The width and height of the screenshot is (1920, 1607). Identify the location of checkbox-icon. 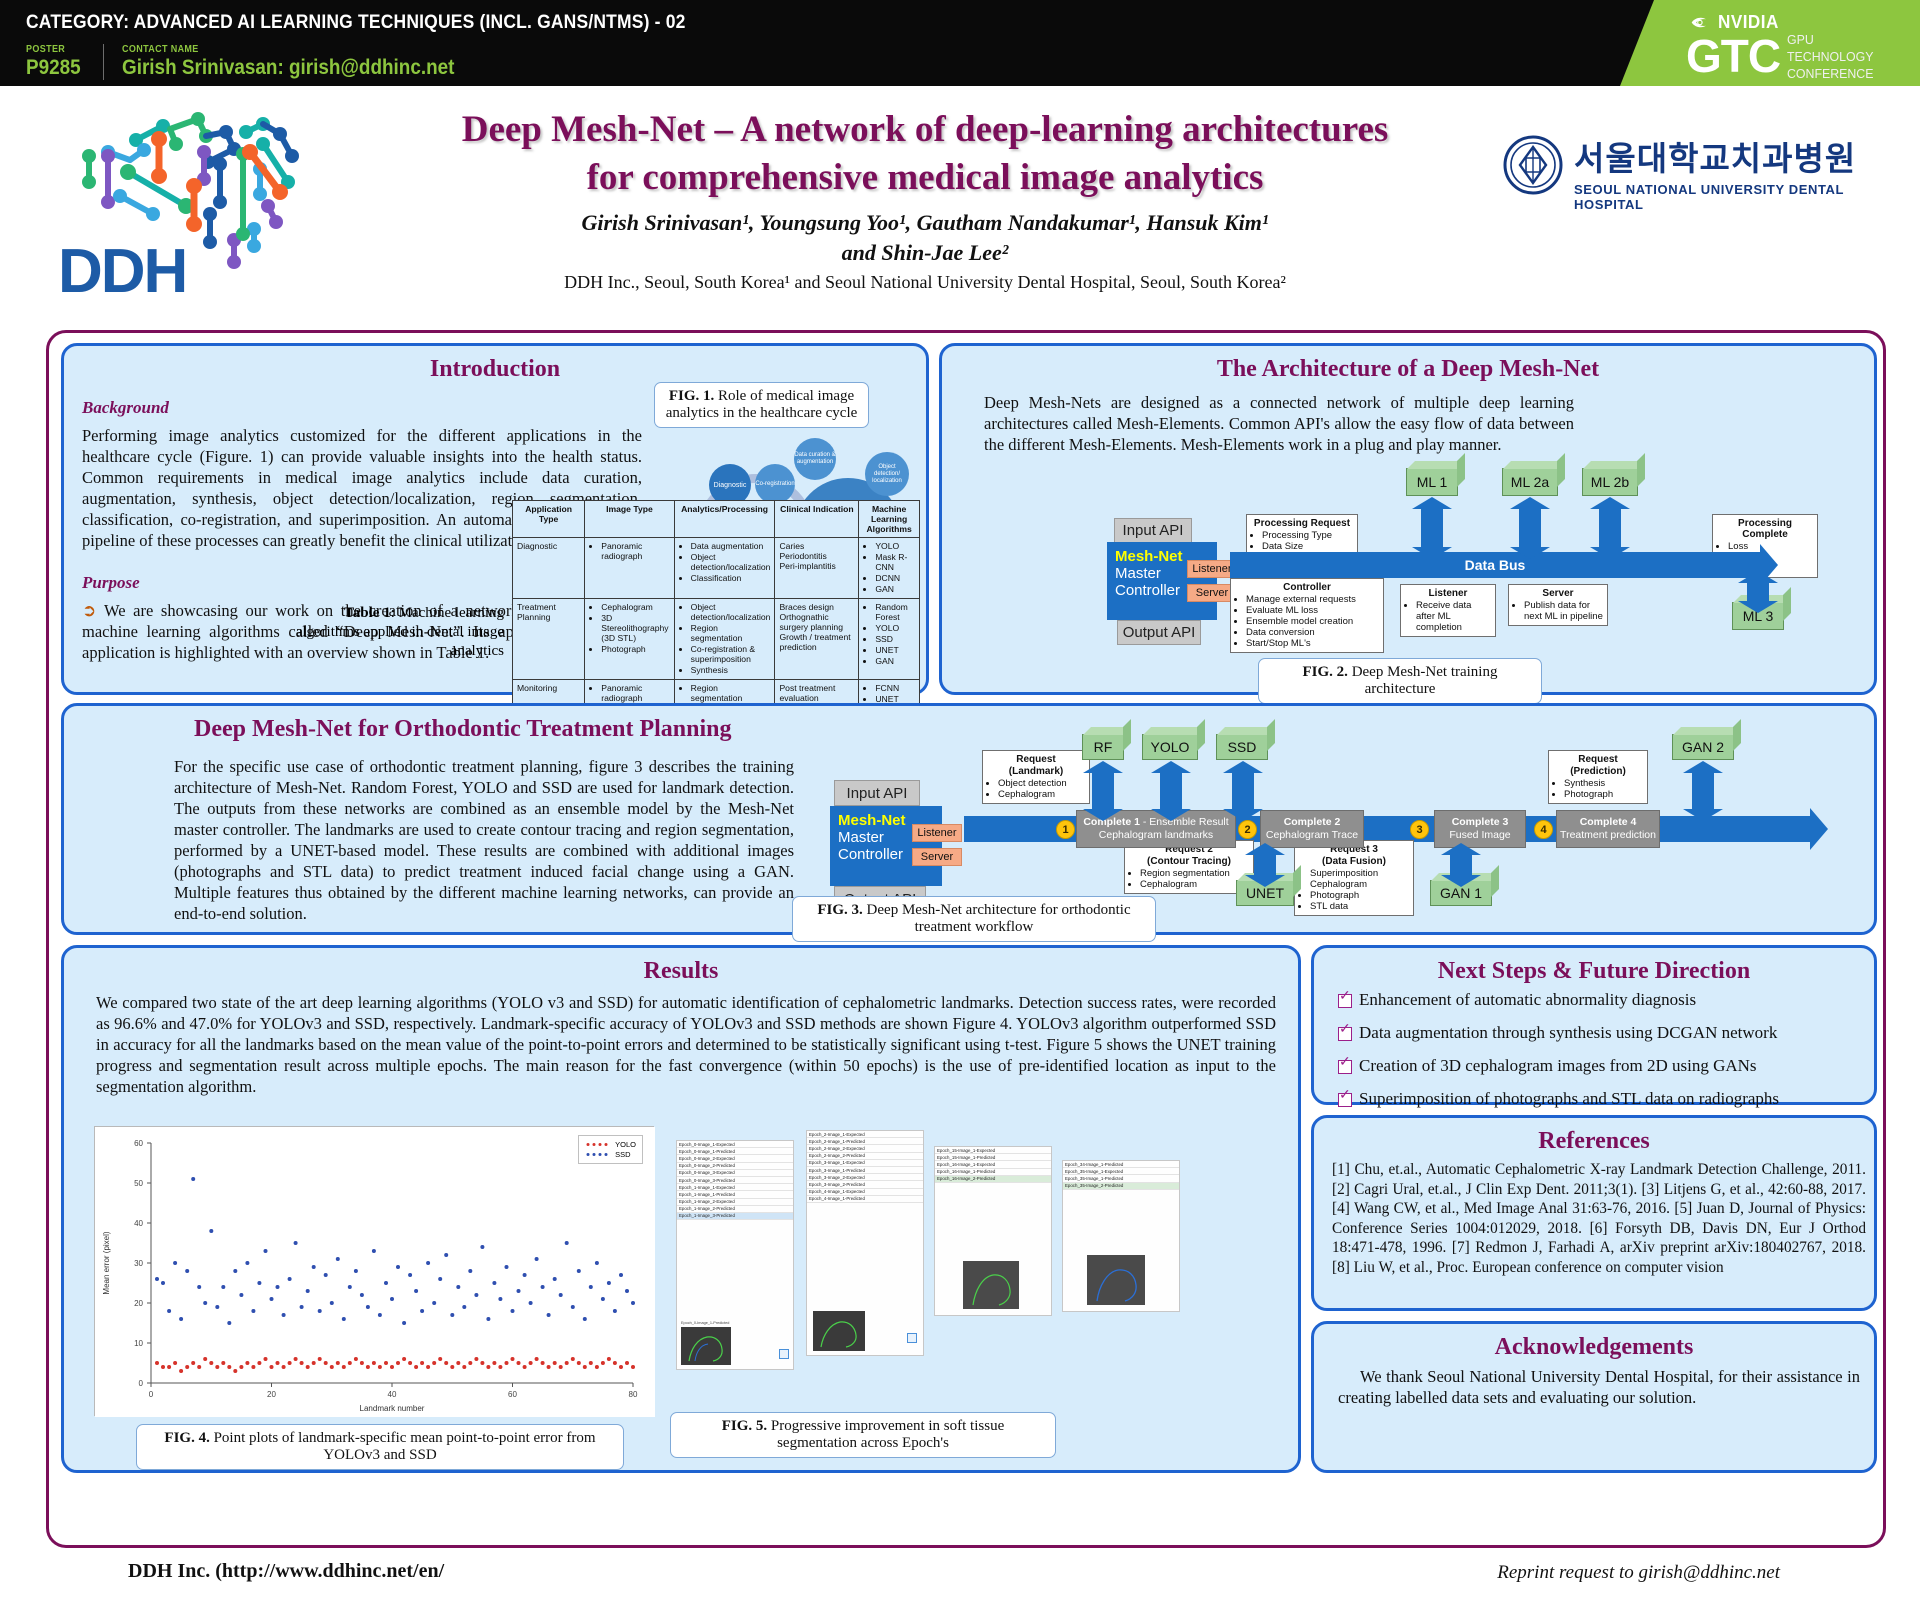
(784, 1354).